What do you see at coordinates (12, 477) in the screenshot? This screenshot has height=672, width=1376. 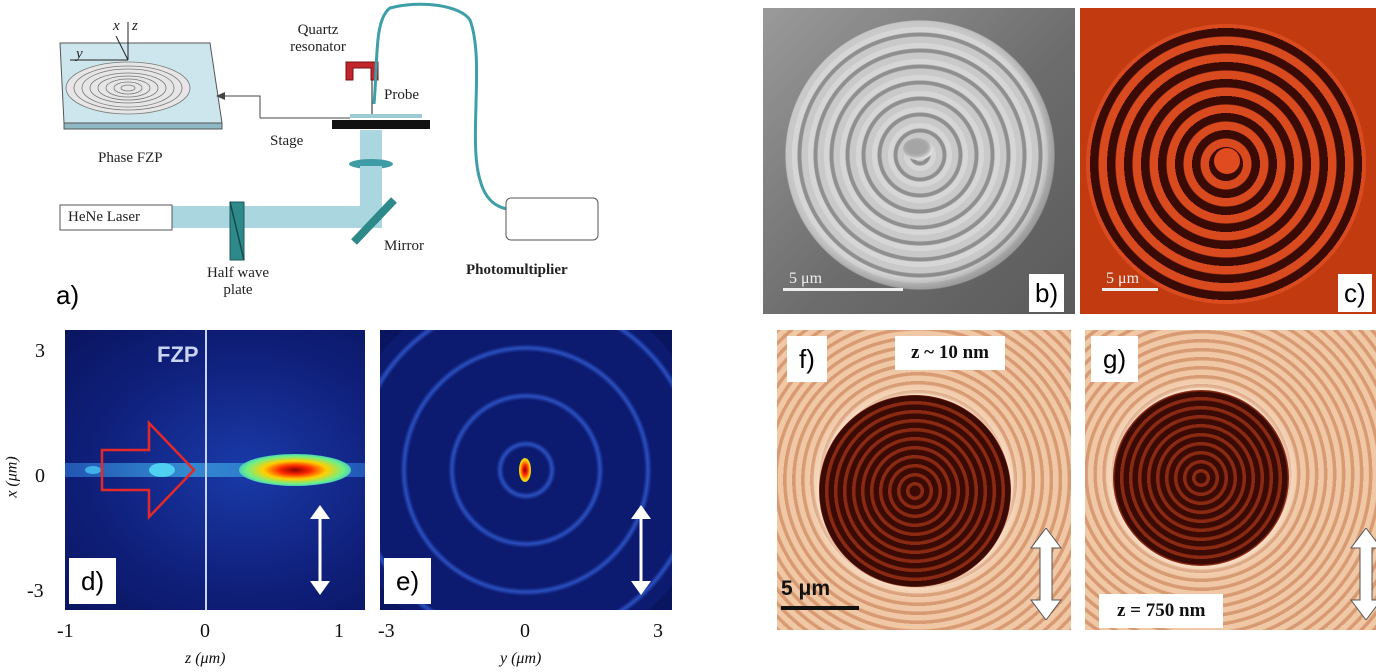 I see `d-ylabel: x (μm)` at bounding box center [12, 477].